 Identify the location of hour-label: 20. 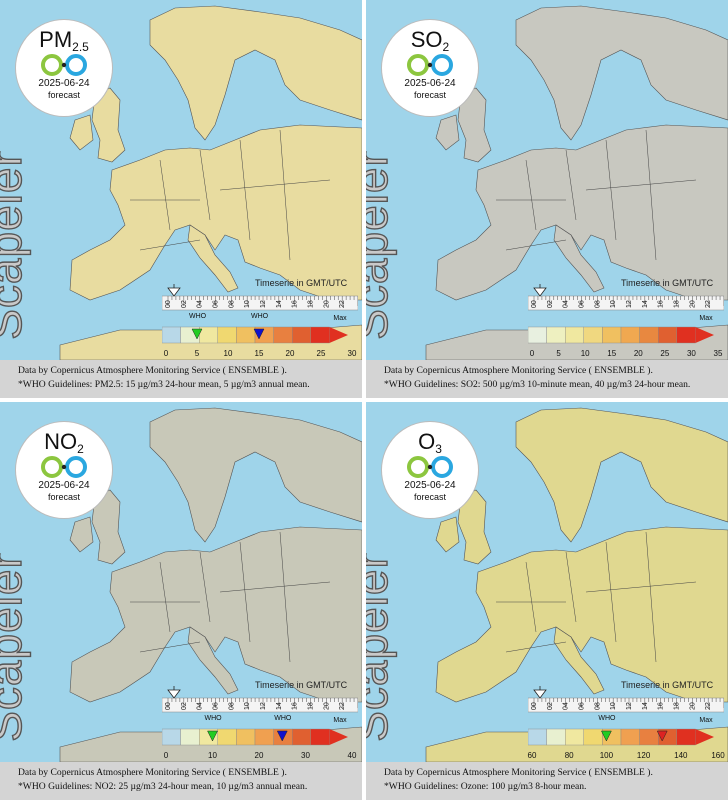
(326, 304).